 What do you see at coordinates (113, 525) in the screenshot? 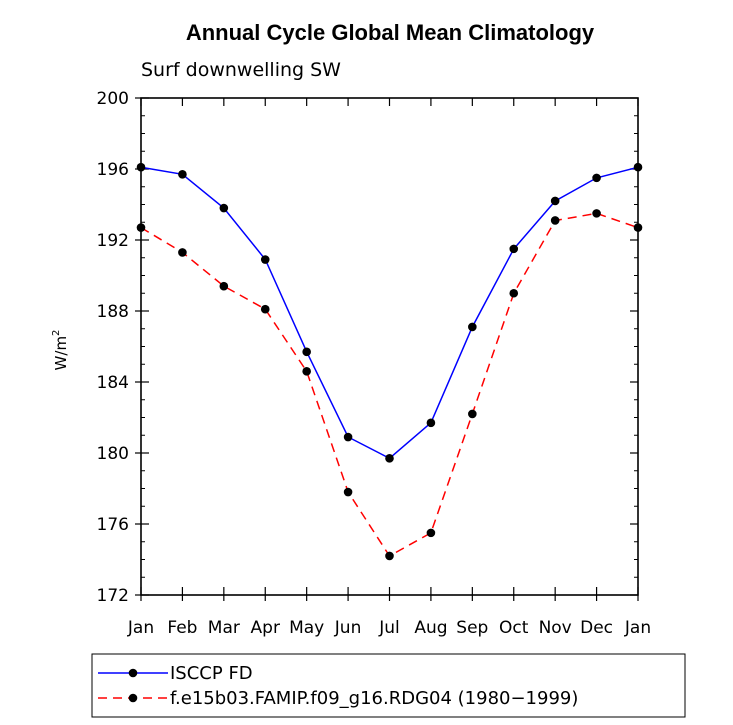
I see `y-tick-label: 176` at bounding box center [113, 525].